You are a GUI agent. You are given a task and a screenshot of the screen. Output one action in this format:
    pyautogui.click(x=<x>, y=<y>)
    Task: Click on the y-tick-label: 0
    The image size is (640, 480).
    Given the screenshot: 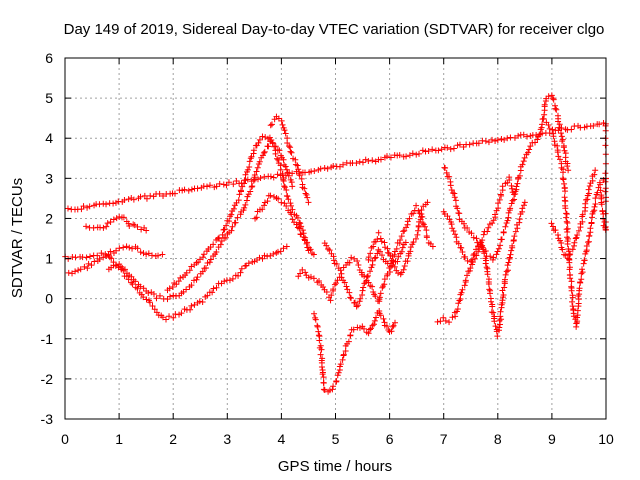 What is the action you would take?
    pyautogui.click(x=49, y=299)
    